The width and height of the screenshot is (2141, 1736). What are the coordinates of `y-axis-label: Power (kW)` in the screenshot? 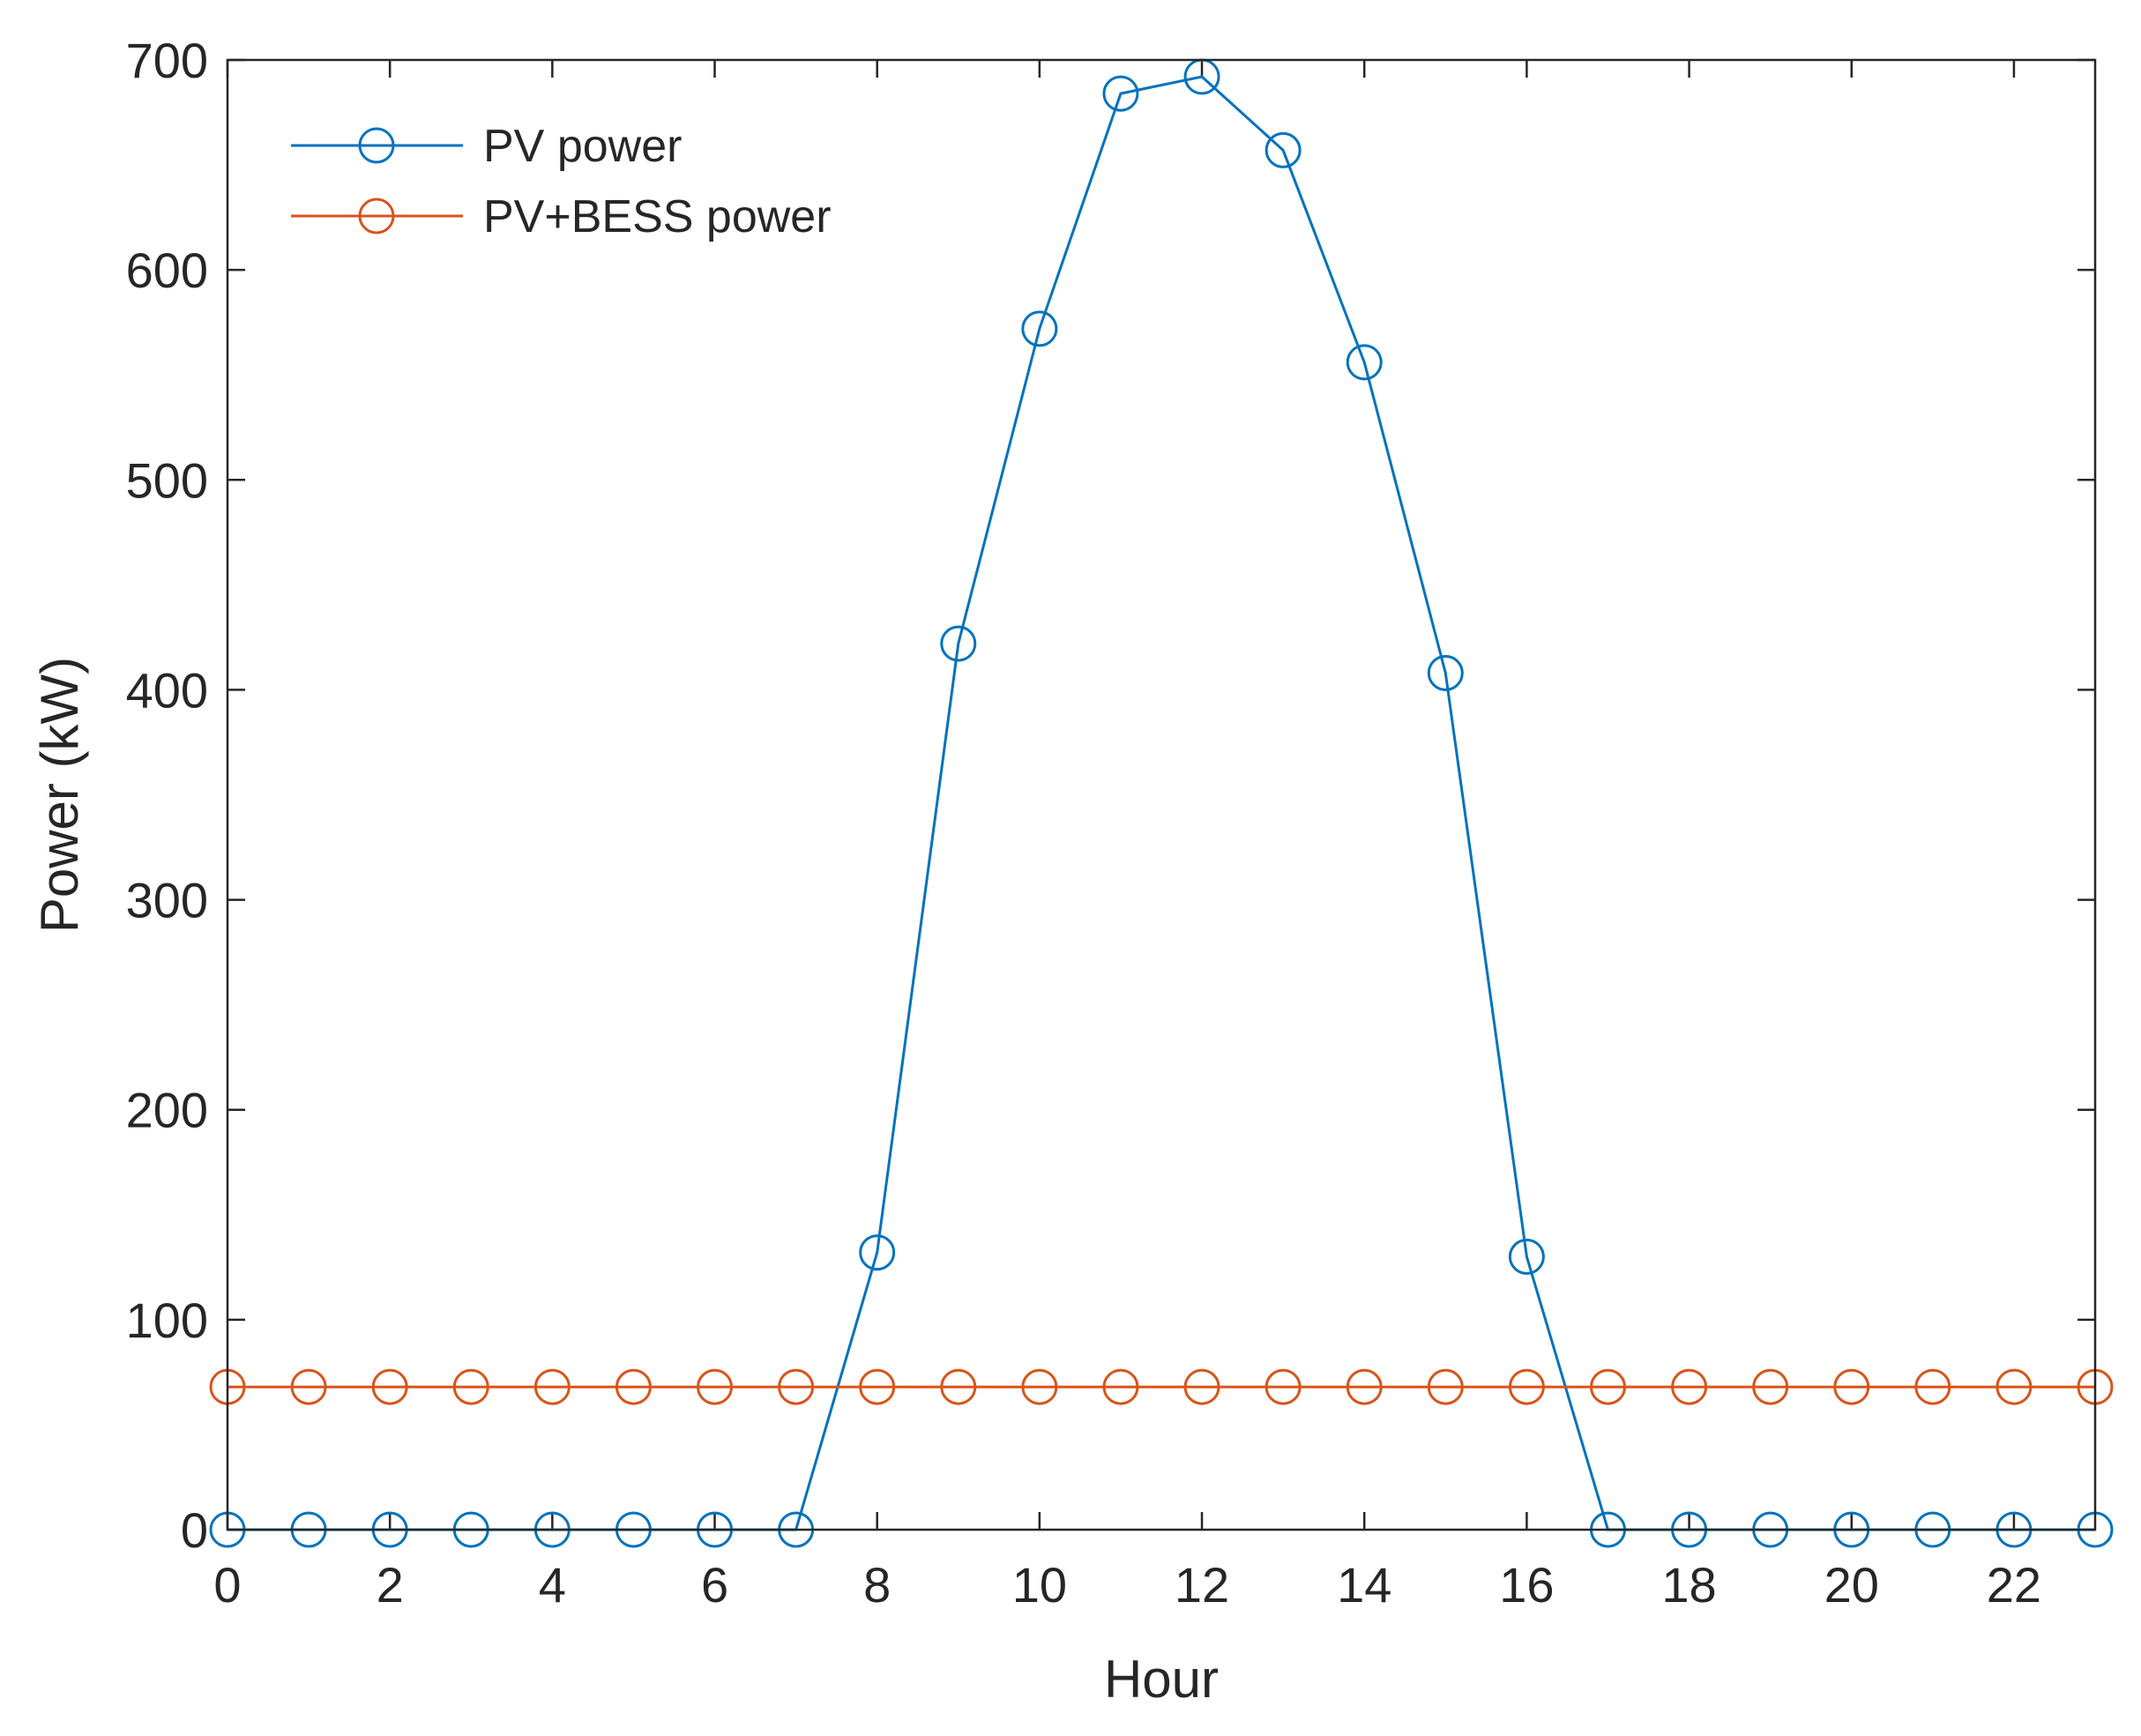 It's located at (59, 795).